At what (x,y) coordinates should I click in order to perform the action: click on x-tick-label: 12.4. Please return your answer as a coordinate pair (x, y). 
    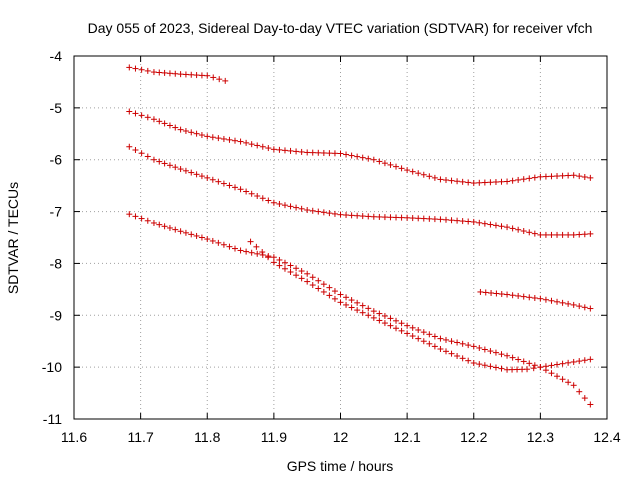
    Looking at the image, I should click on (606, 437).